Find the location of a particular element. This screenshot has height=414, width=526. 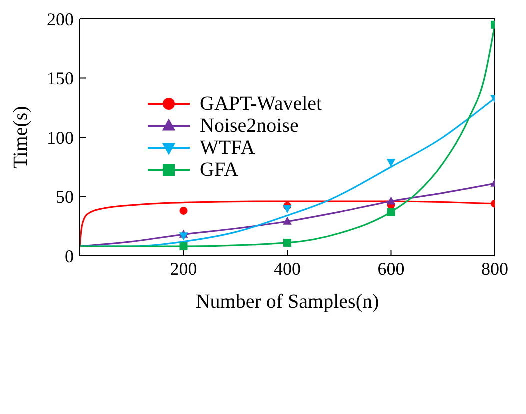

legend-label: WTFA is located at coordinates (228, 148).